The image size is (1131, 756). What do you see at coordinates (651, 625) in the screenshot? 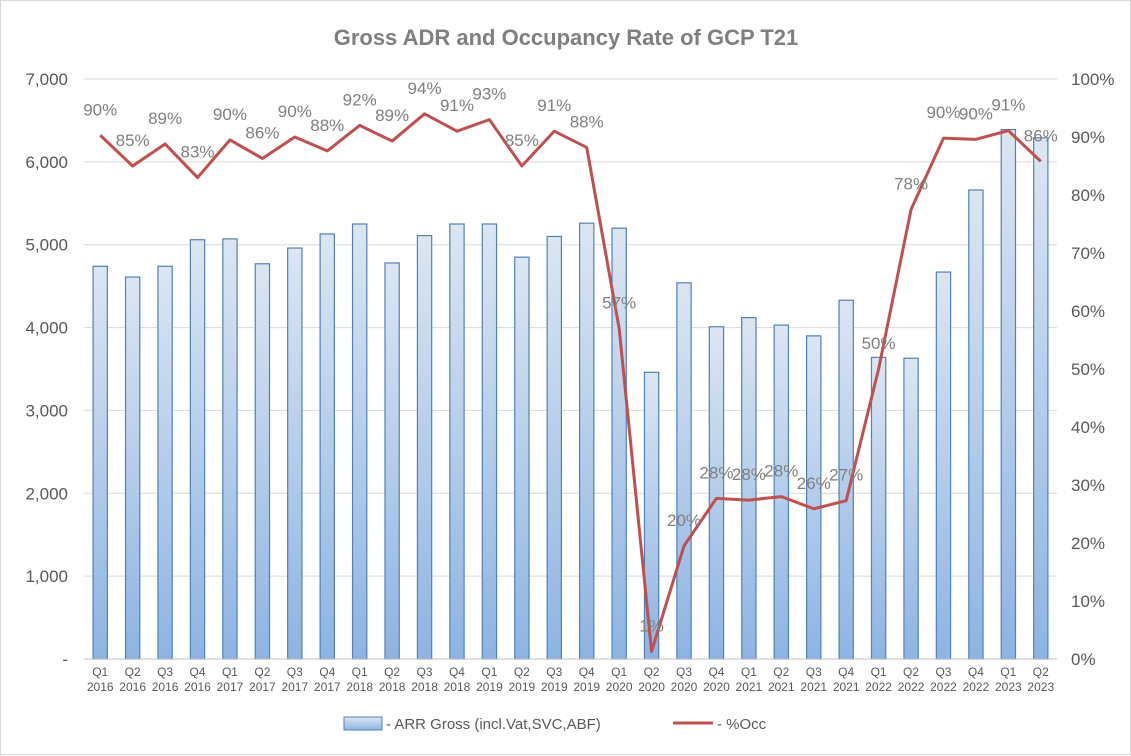
I see `occupancy-data-label: 1%` at bounding box center [651, 625].